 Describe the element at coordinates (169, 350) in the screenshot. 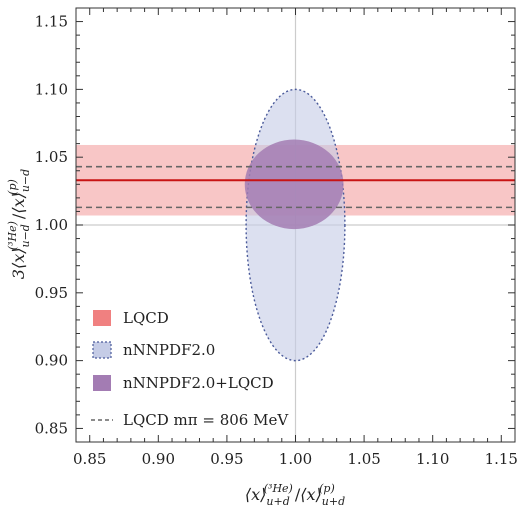

I see `legend-label: nNNPDF2.0` at that location.